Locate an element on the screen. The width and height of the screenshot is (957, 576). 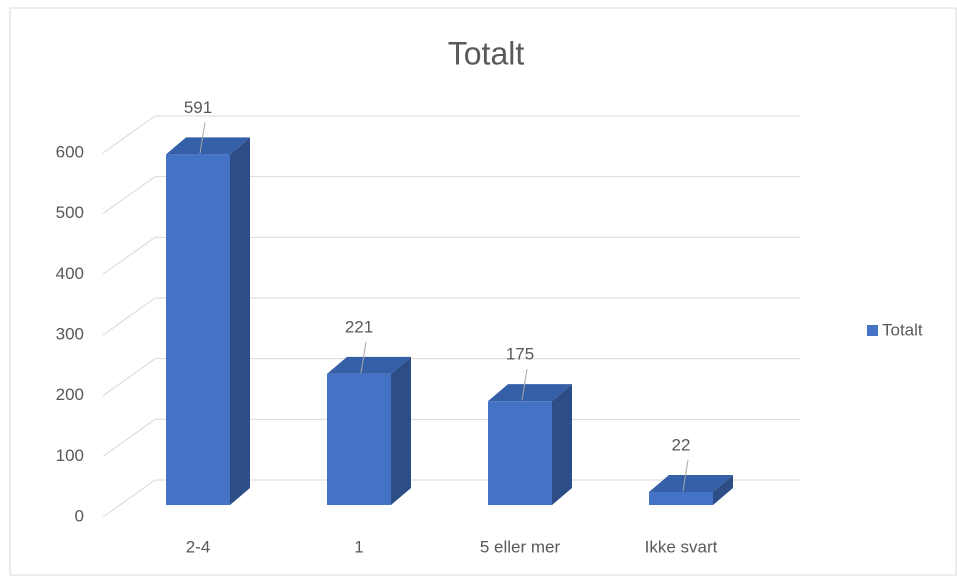
legend-swatch is located at coordinates (872, 330).